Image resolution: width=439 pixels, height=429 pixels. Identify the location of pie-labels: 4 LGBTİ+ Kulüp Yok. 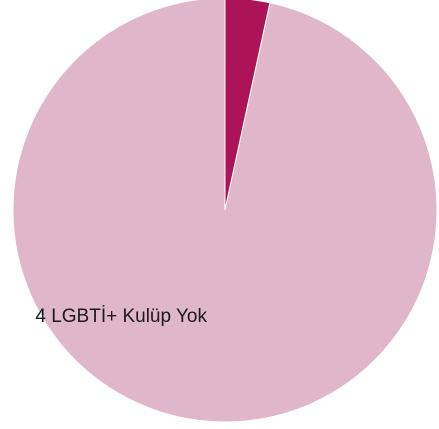
(121, 316).